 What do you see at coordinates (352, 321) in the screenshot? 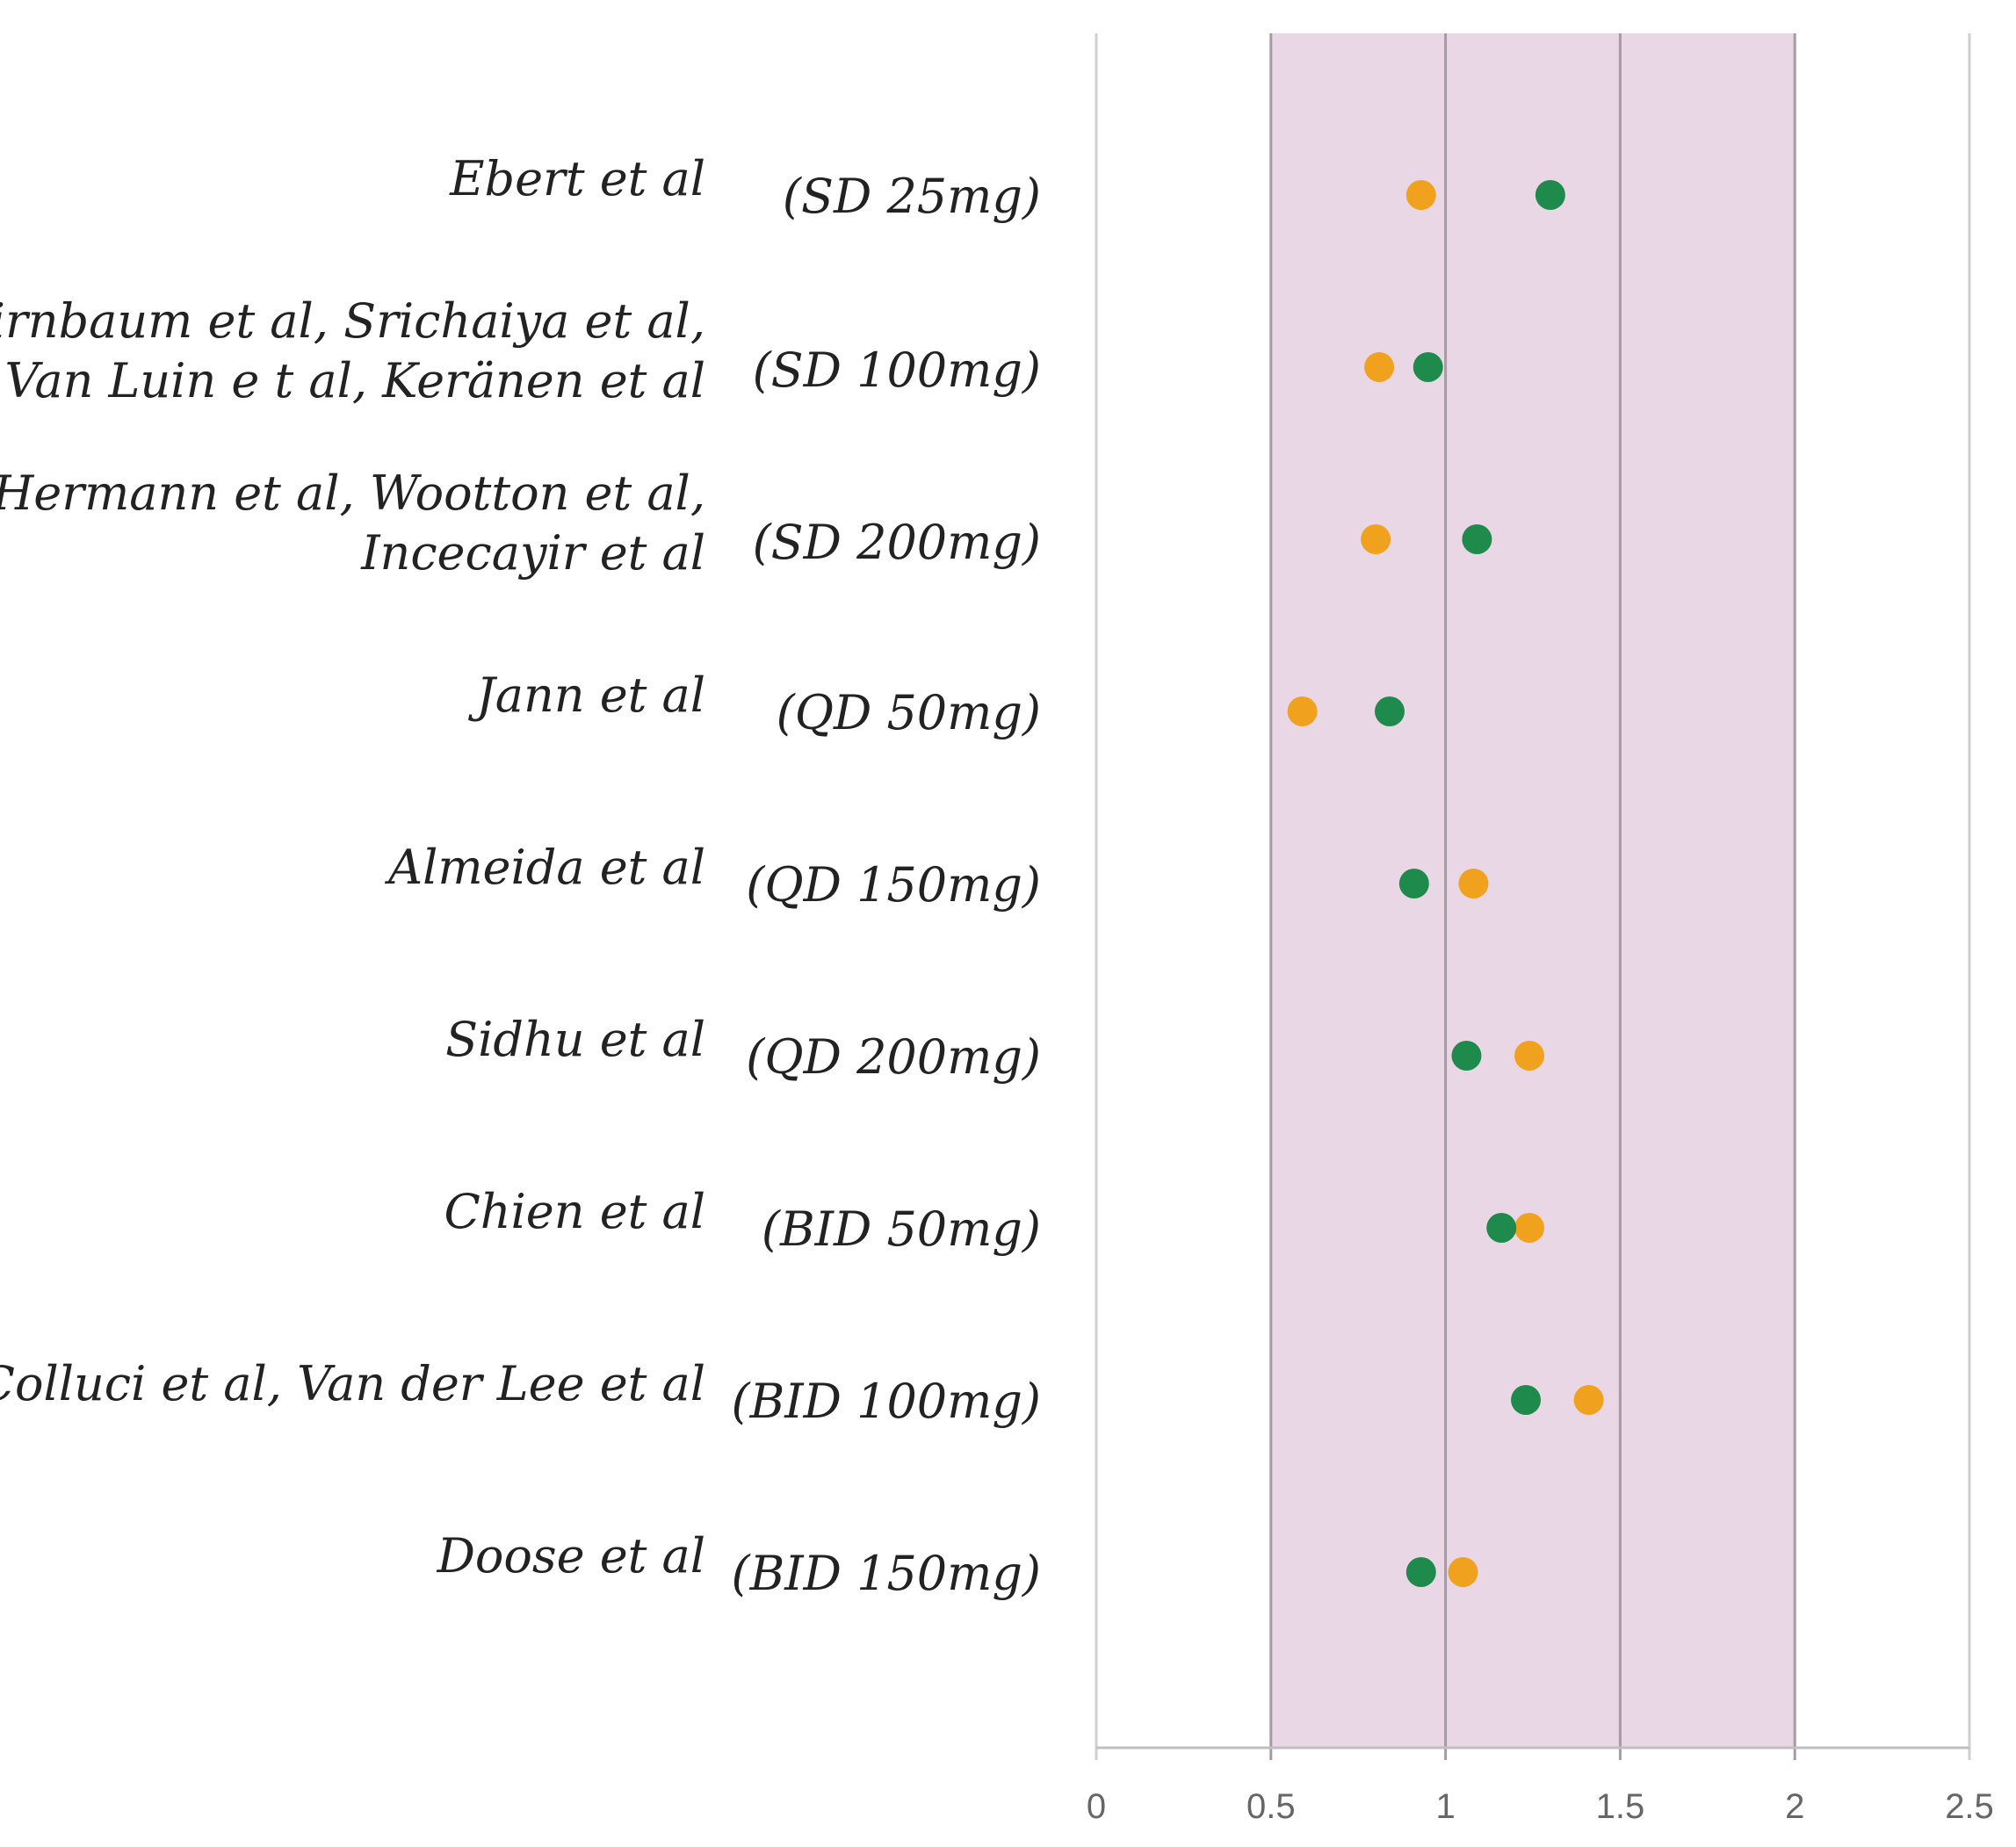
I see `study-label: Birnbaum et al, Srichaiya et al,` at bounding box center [352, 321].